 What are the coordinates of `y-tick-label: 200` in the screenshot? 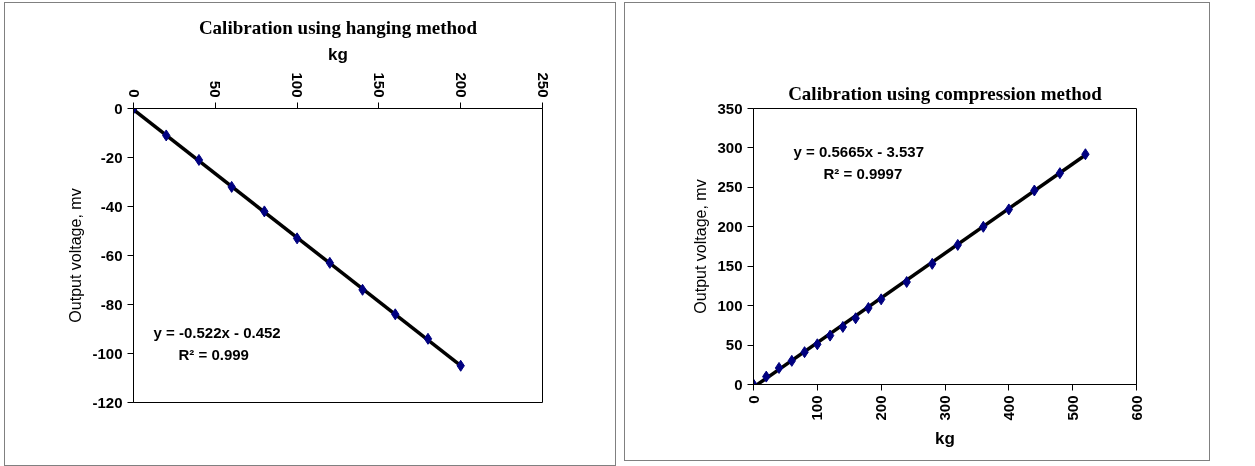 It's located at (730, 226).